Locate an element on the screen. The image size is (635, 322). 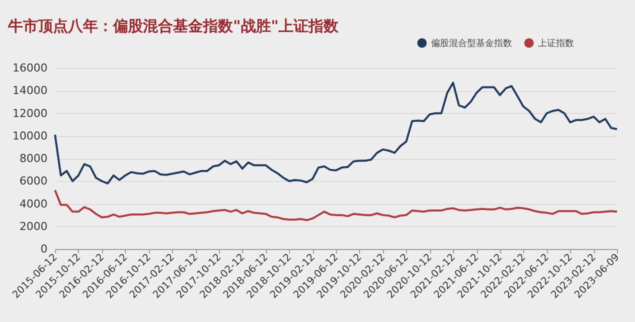
line-series is located at coordinates (336, 205).